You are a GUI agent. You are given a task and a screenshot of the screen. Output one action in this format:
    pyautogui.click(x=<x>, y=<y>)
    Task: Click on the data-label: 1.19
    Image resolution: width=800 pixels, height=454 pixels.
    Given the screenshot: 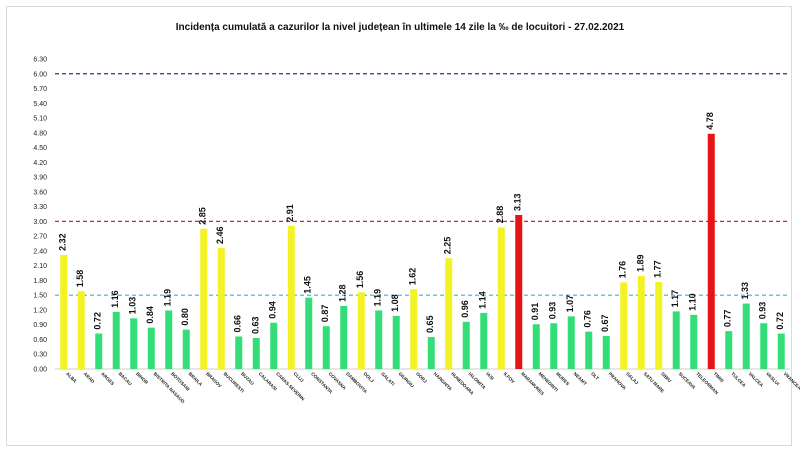 What is the action you would take?
    pyautogui.click(x=378, y=298)
    